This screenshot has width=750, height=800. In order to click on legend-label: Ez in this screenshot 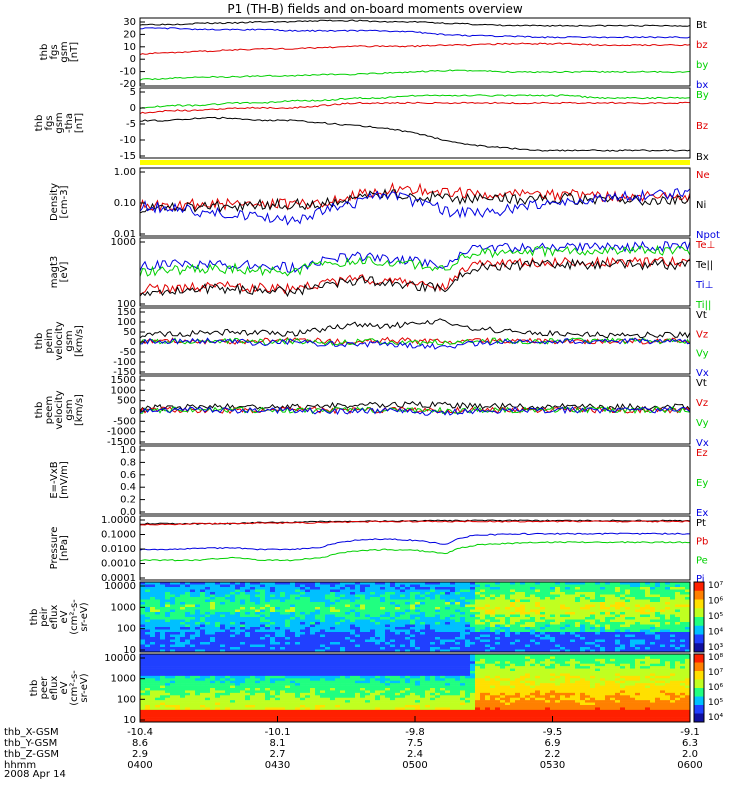, I will do `click(702, 453)`.